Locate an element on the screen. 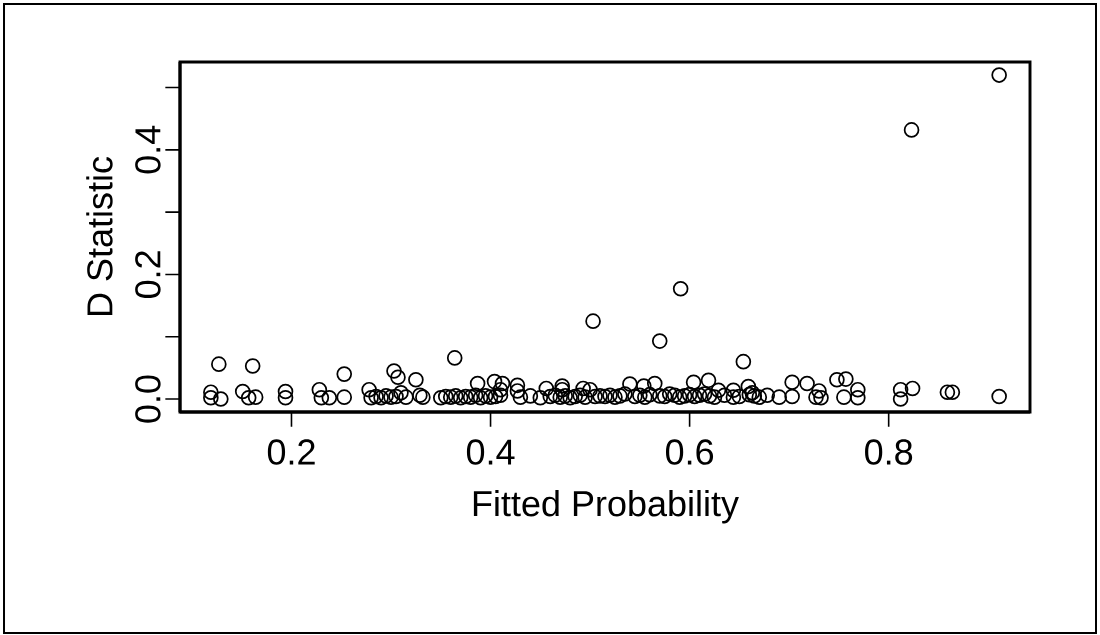 This screenshot has width=1100, height=635. y-tick-label: 0.0 is located at coordinates (148, 399).